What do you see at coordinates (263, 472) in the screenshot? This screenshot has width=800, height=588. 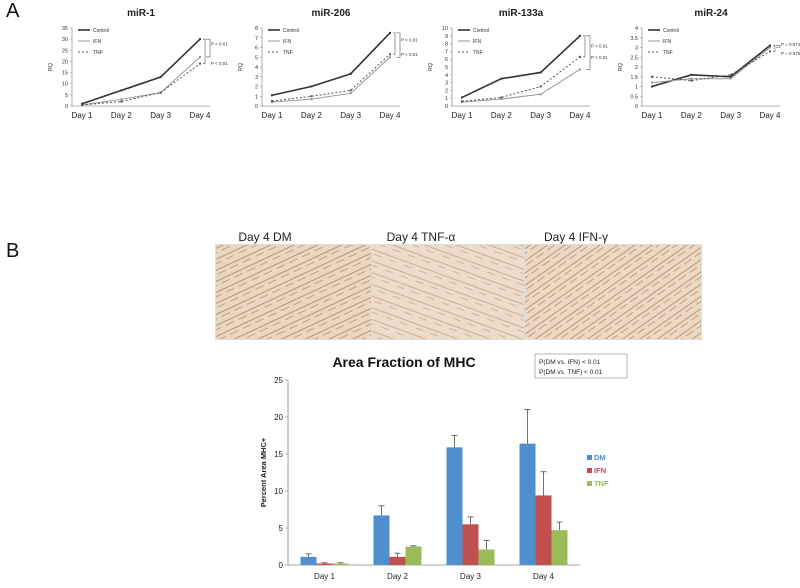 I see `y-axis-label: Percent Area MHC+` at bounding box center [263, 472].